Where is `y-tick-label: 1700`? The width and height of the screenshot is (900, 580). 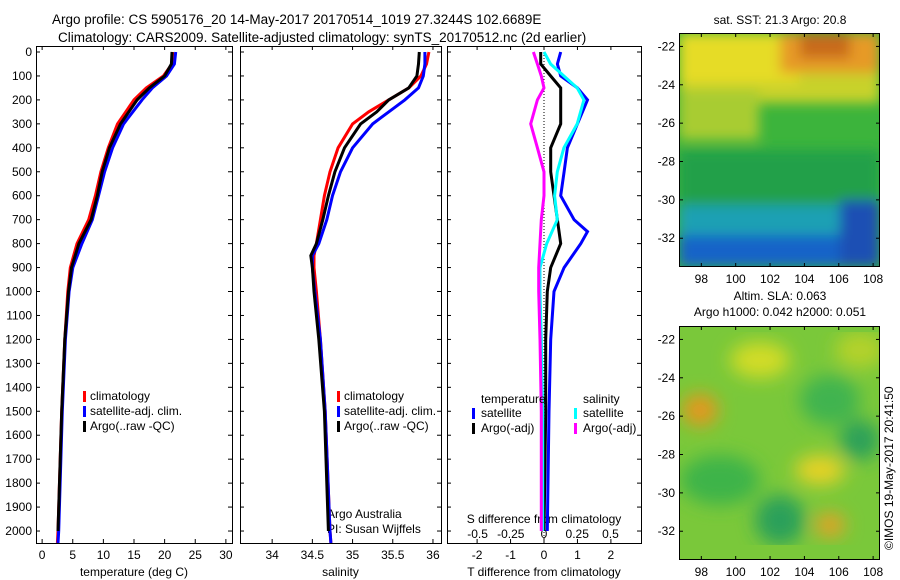
y-tick-label: 1700 is located at coordinates (18, 459).